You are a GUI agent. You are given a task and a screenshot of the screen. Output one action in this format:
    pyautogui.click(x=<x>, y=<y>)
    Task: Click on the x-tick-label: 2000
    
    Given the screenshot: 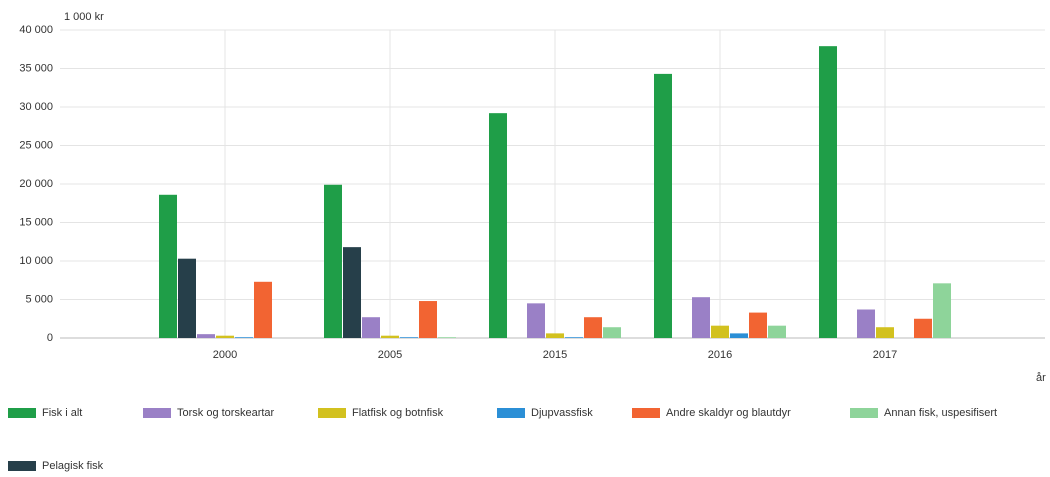 What is the action you would take?
    pyautogui.click(x=225, y=355)
    